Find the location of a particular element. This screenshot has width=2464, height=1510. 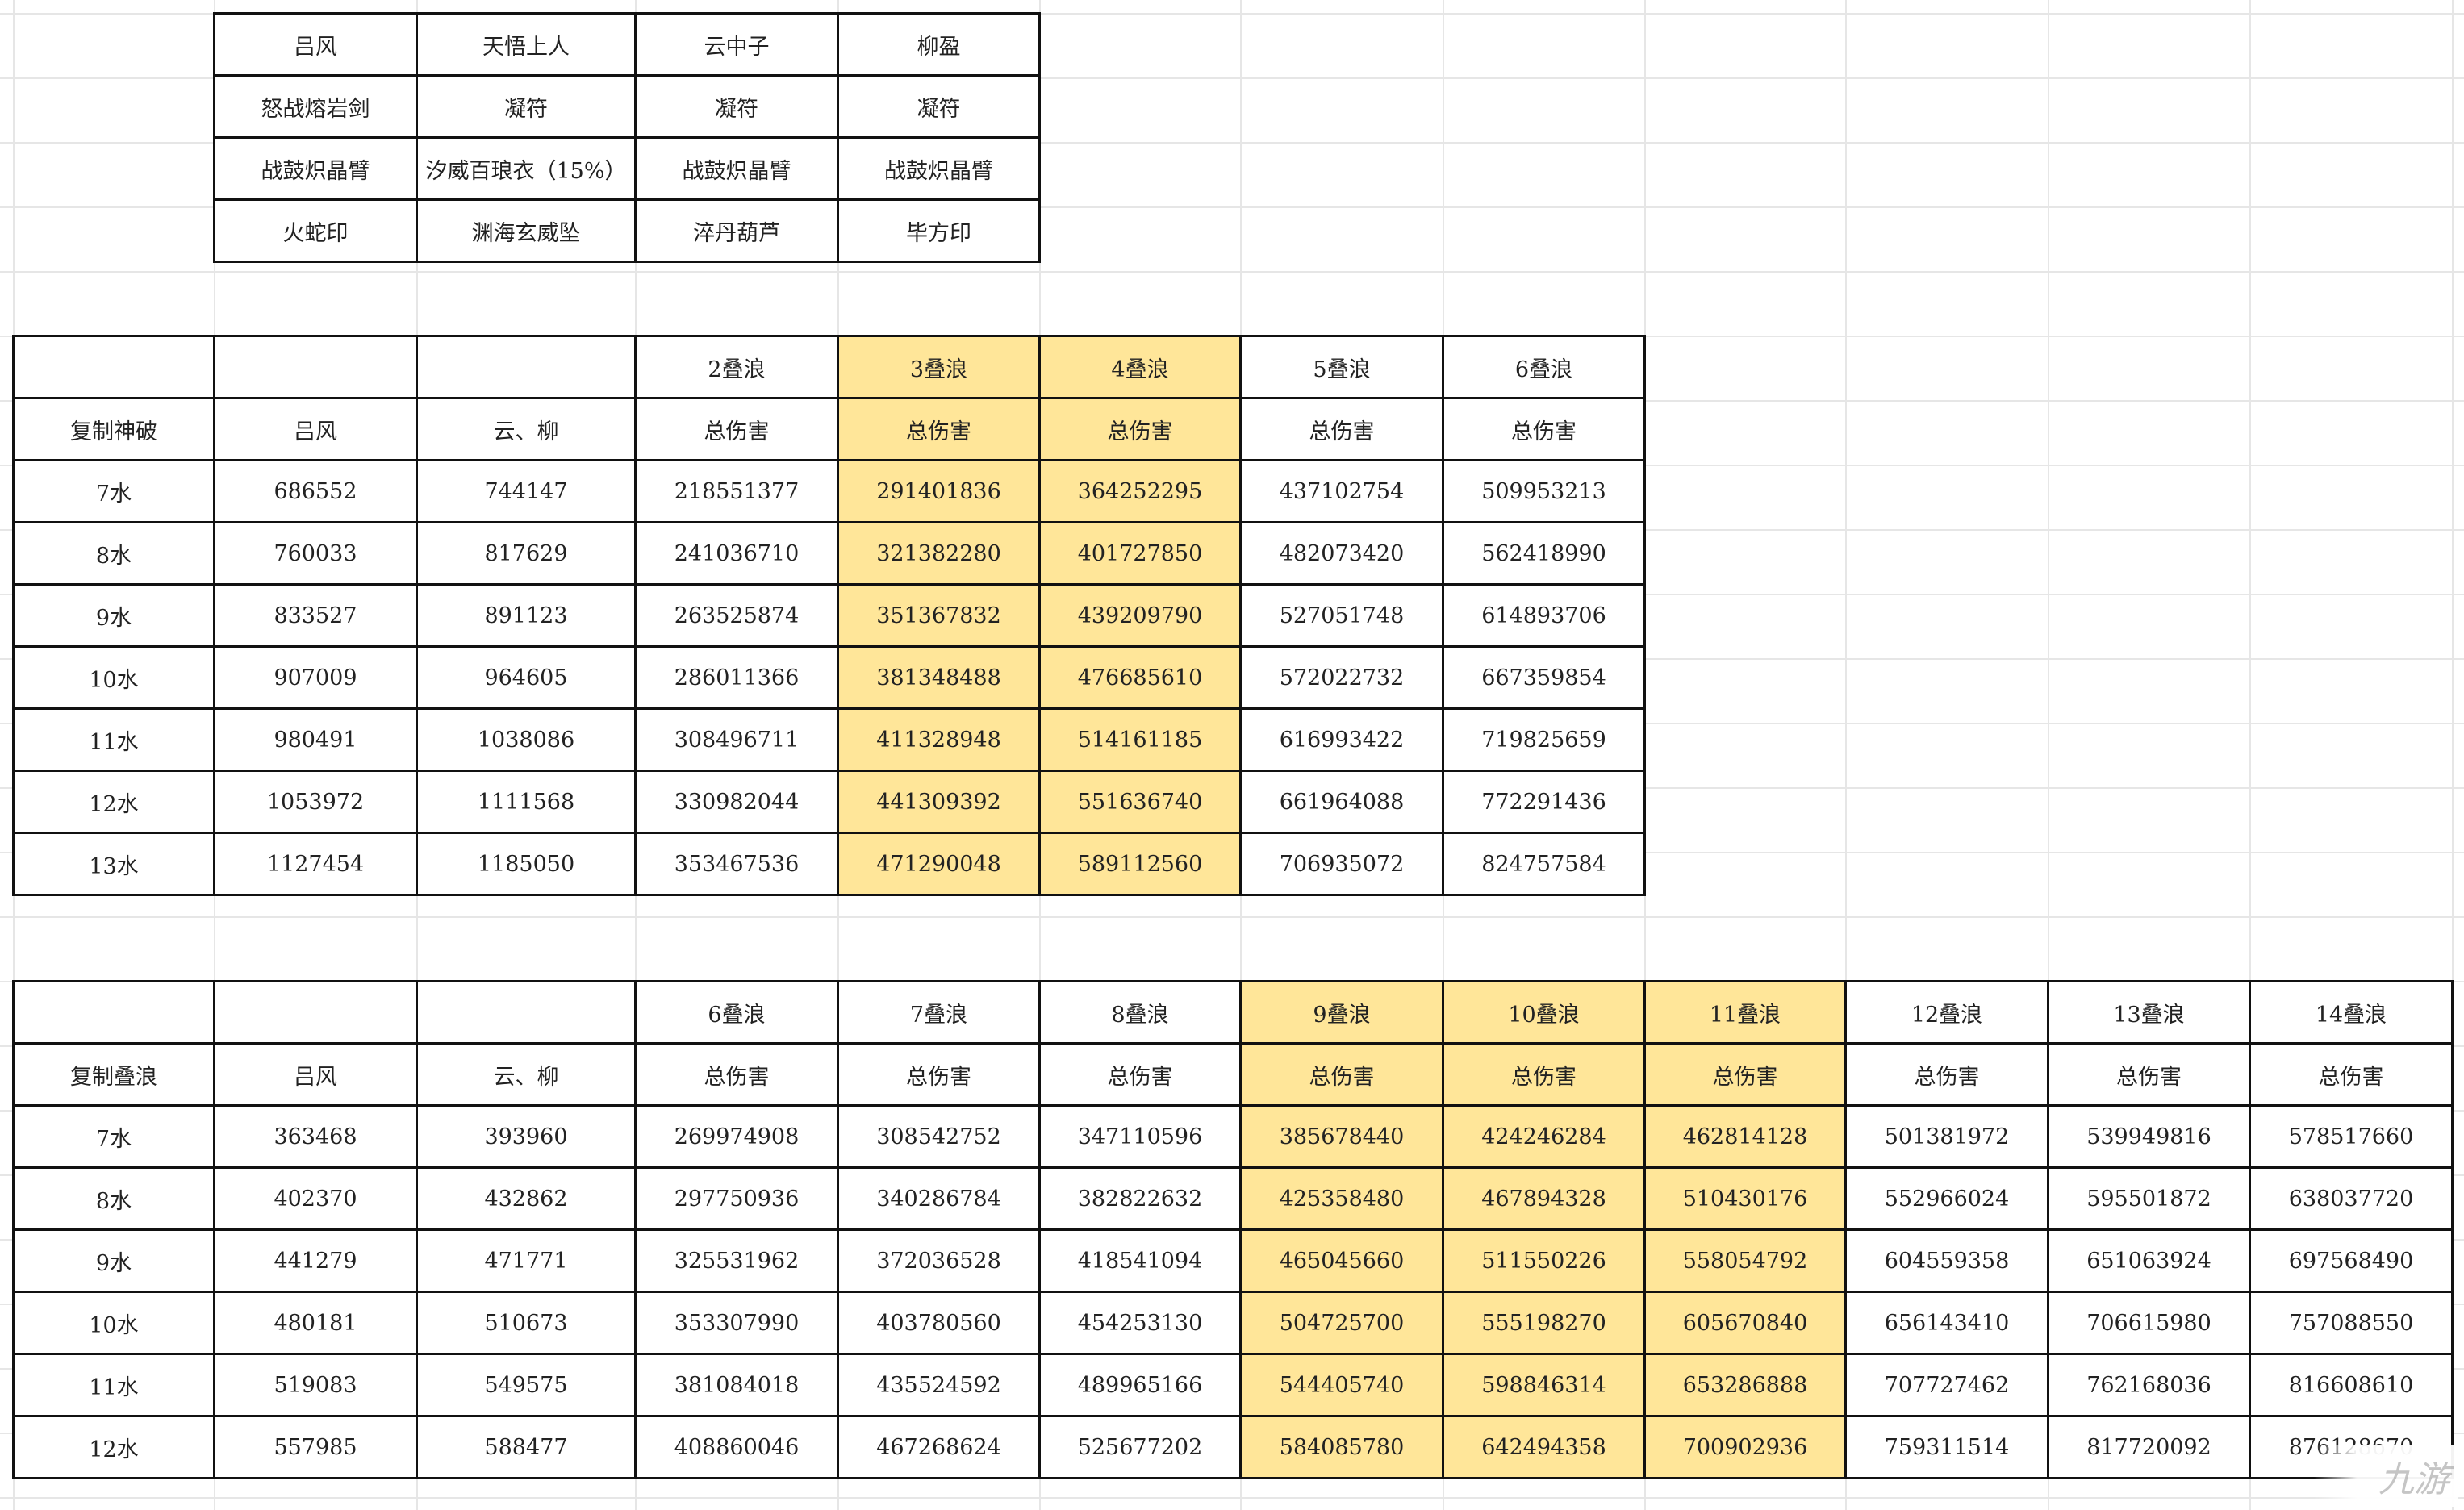

equipment-cell: 云中子 is located at coordinates (736, 44).